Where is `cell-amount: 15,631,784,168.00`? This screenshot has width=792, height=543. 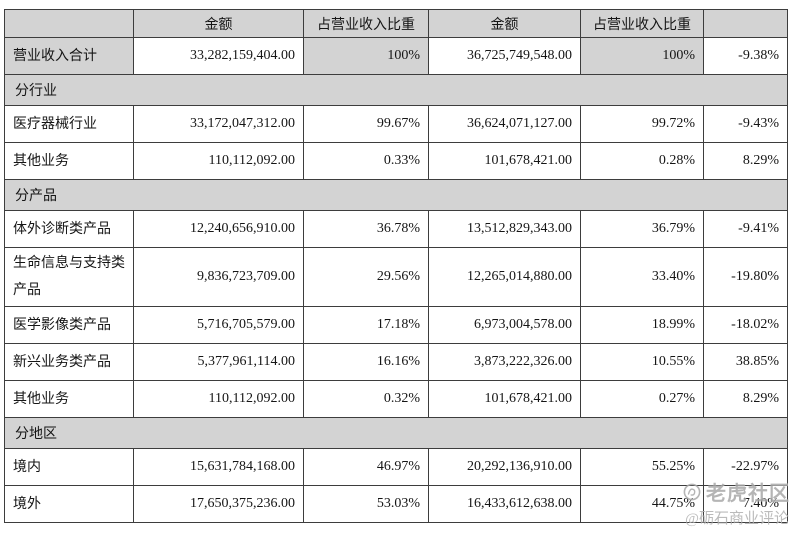
cell-amount: 15,631,784,168.00 is located at coordinates (218, 467).